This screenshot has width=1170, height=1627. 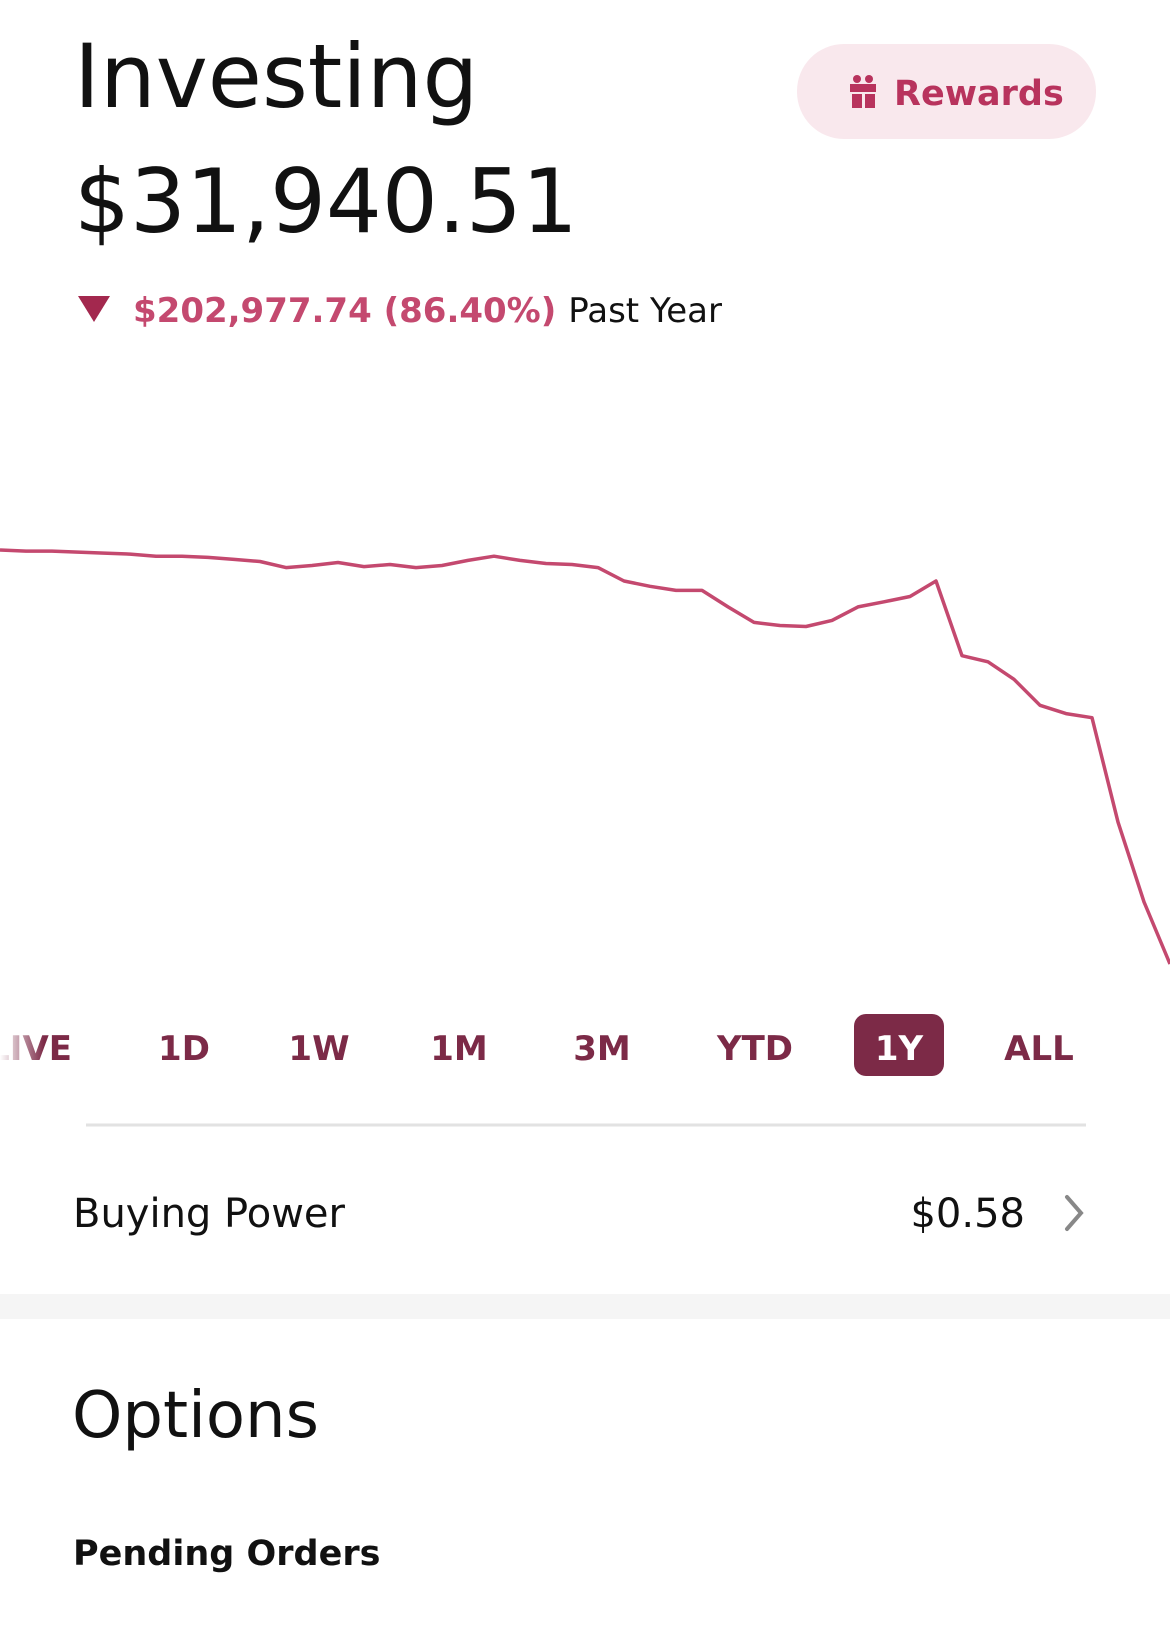 I want to click on range-label: 1D, so click(x=184, y=1049).